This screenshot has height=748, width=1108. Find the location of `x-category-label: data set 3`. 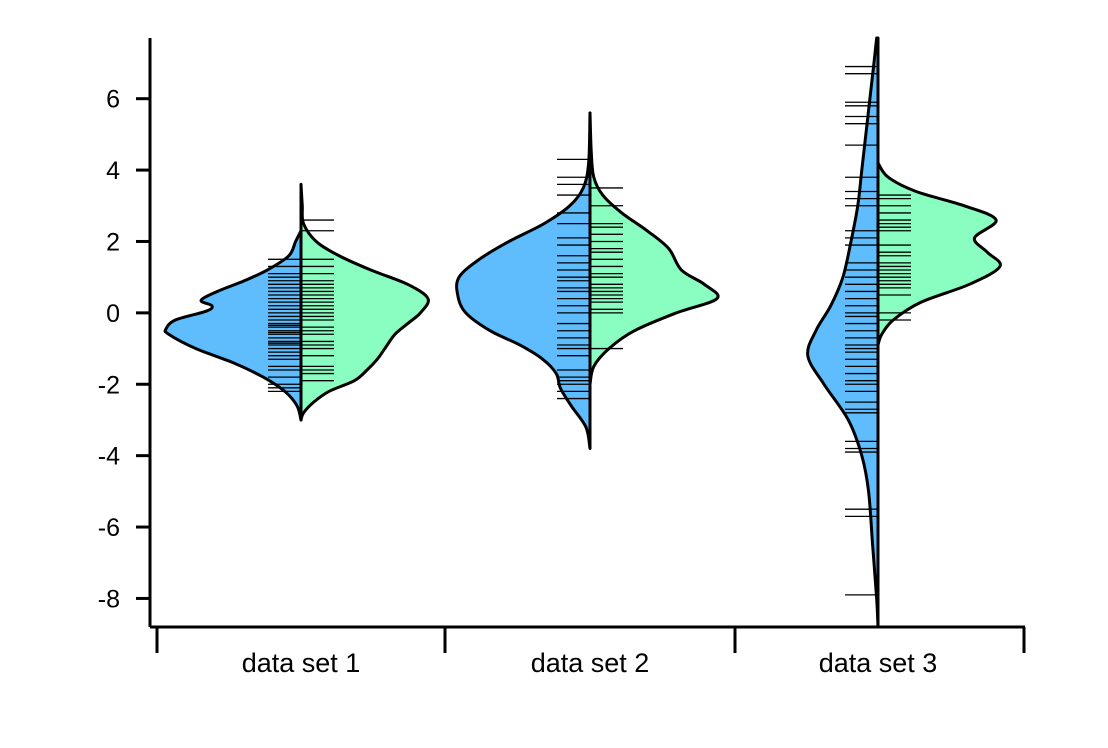

x-category-label: data set 3 is located at coordinates (878, 663).